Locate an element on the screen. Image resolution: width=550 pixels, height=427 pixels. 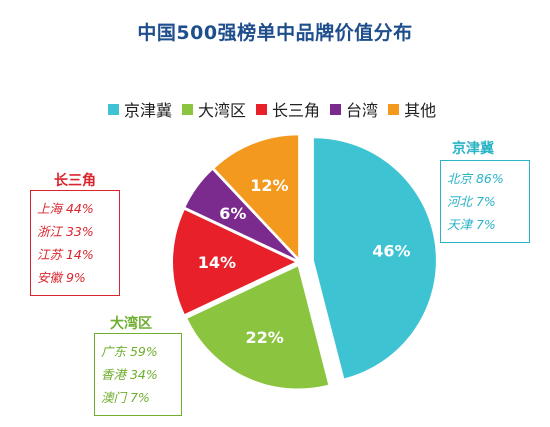
breakdown-title-jingjinji: 京津冀 is located at coordinates (473, 149).